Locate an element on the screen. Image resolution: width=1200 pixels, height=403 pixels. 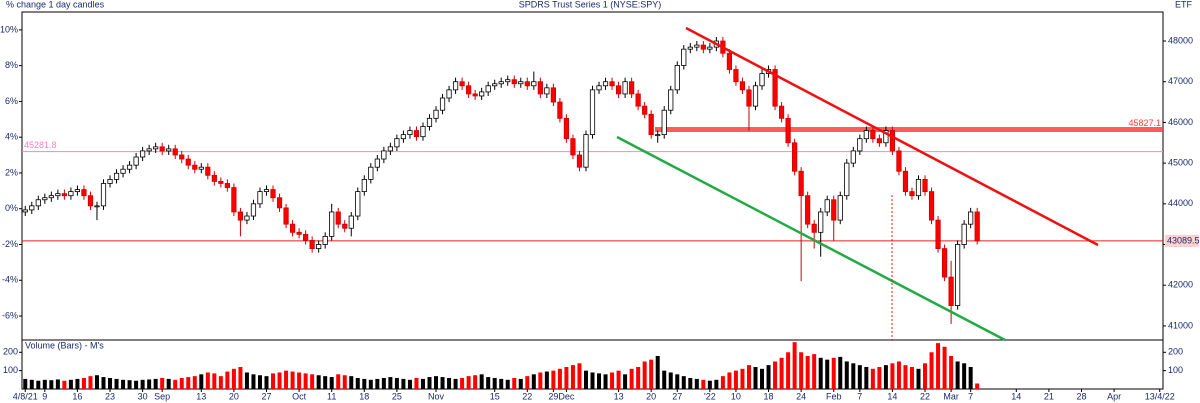
x-tick-label: 14 is located at coordinates (1016, 396).